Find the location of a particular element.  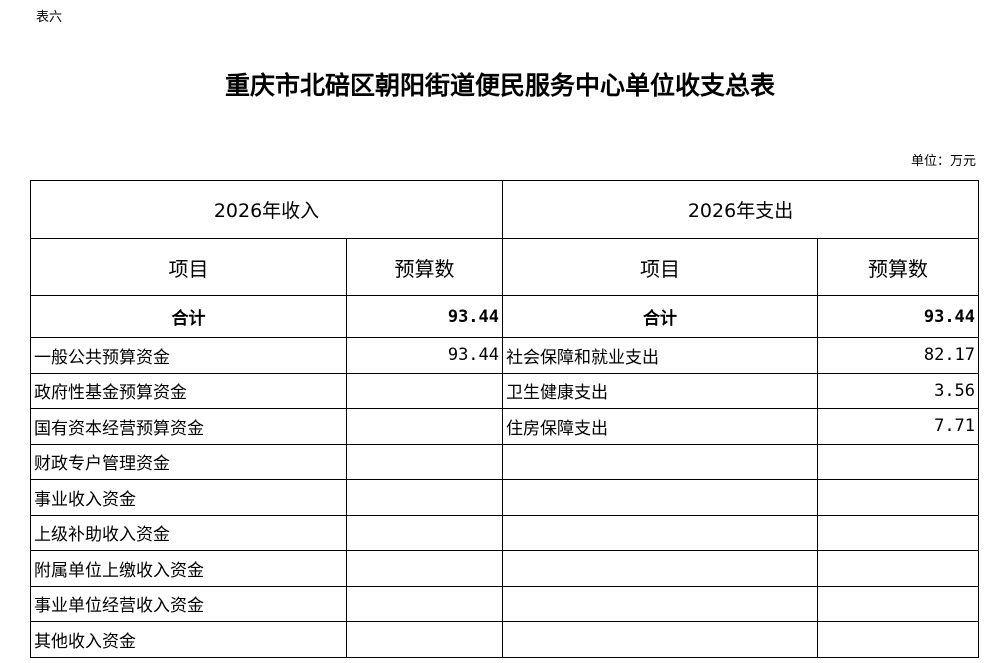

expense-budget-header: 预算数 is located at coordinates (898, 267).